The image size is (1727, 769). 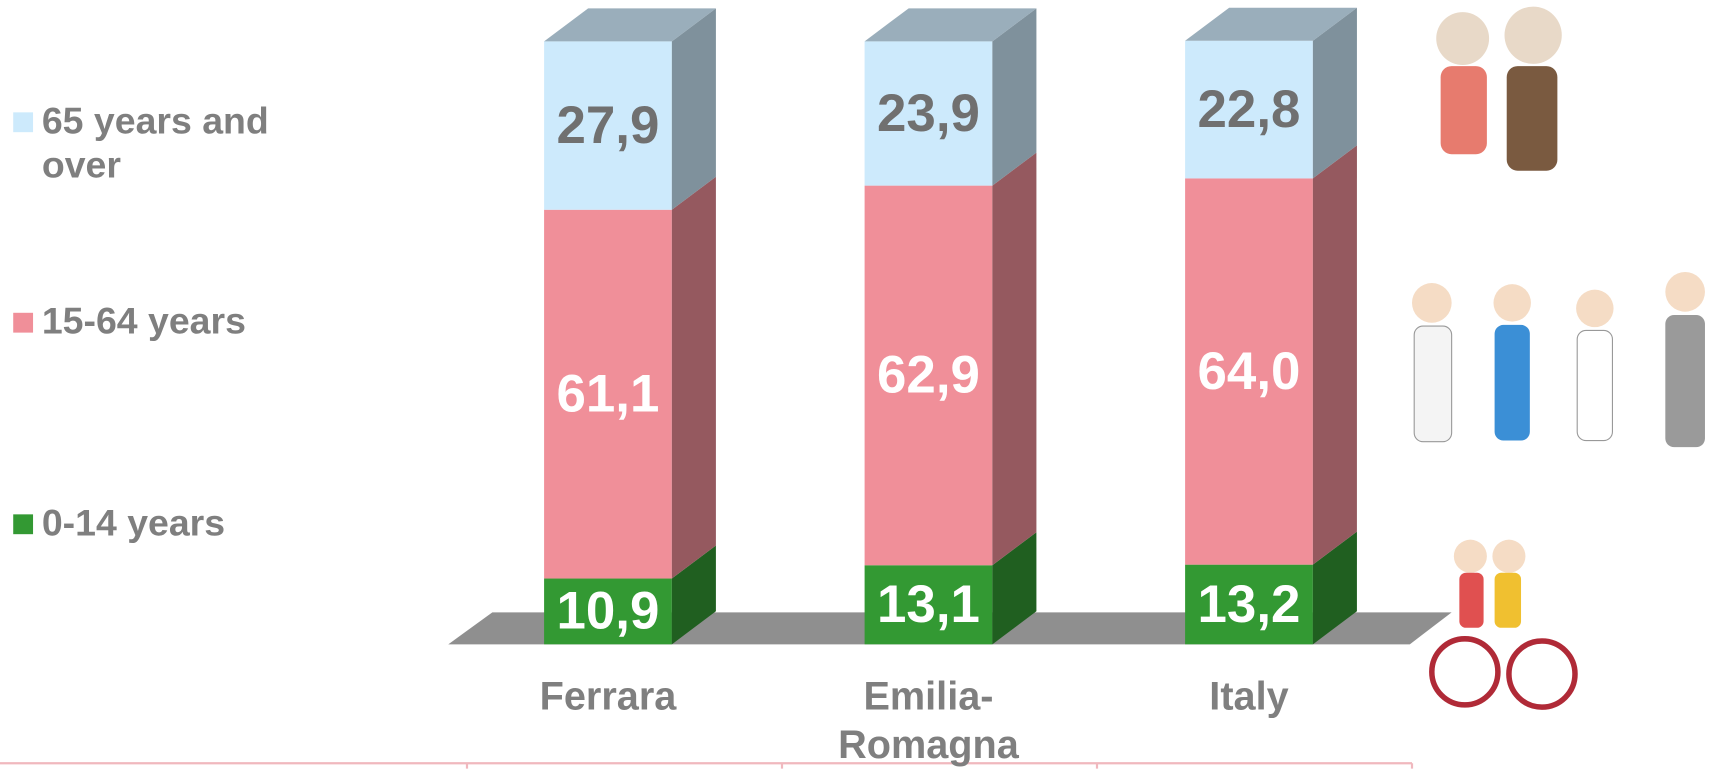 I want to click on illustration-elderly, so click(x=1499, y=88).